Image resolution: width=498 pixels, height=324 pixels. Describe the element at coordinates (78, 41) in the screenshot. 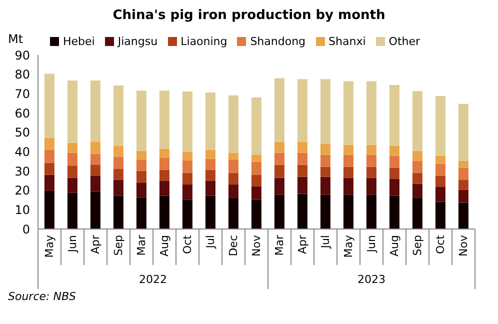

I see `legend-label: Hebei` at that location.